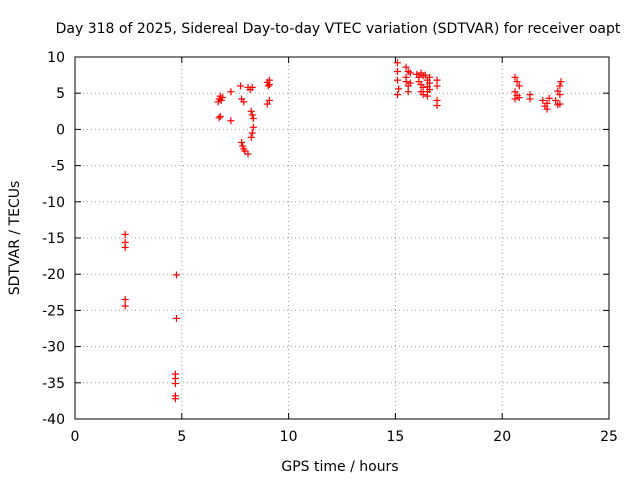 This screenshot has height=480, width=640. What do you see at coordinates (53, 311) in the screenshot?
I see `y-tick-label: -25` at bounding box center [53, 311].